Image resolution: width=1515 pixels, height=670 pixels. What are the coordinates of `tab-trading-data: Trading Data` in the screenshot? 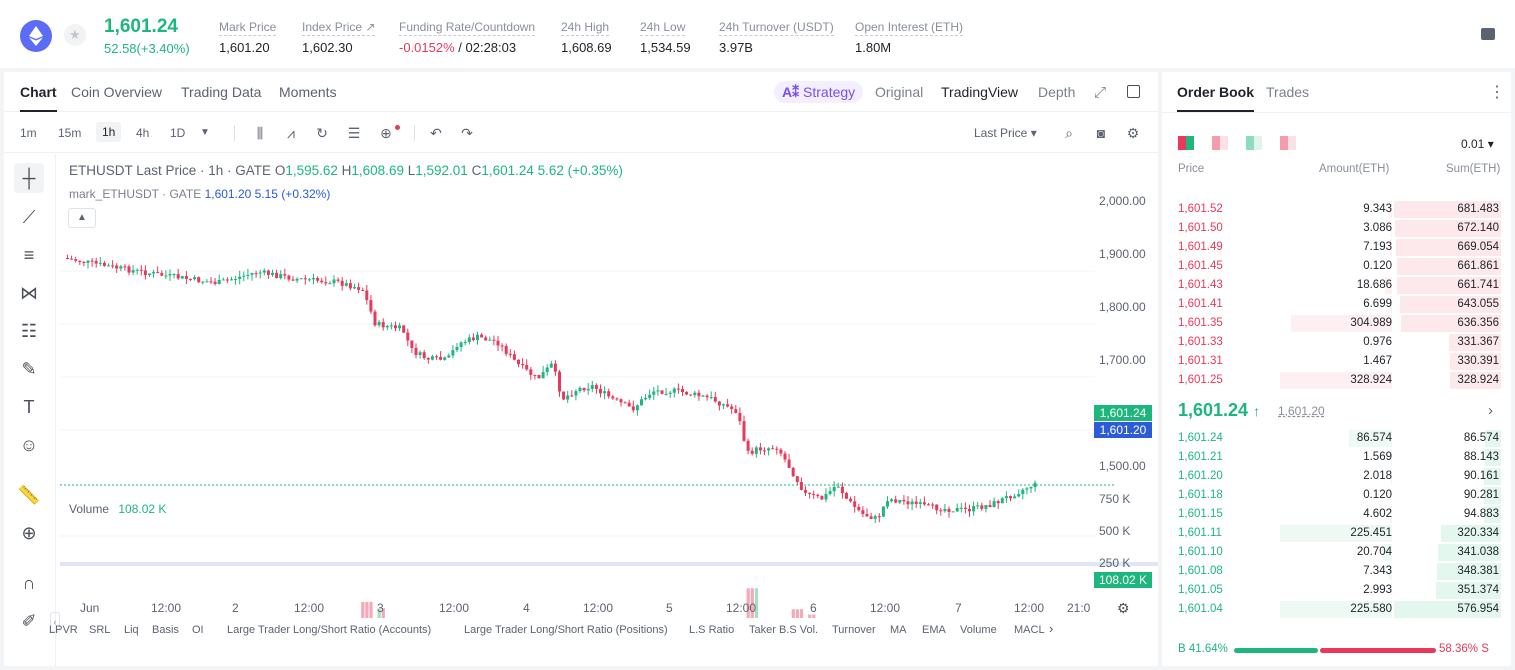 It's located at (221, 92).